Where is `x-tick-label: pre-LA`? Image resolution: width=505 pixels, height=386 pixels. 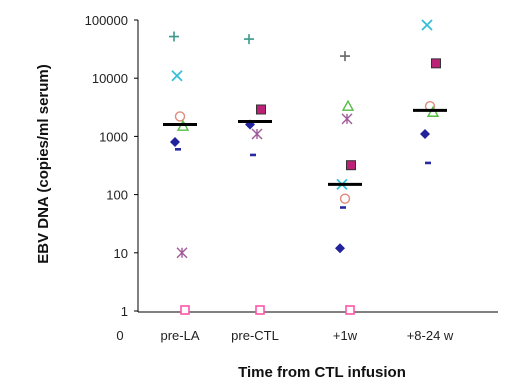 x-tick-label: pre-LA is located at coordinates (179, 335).